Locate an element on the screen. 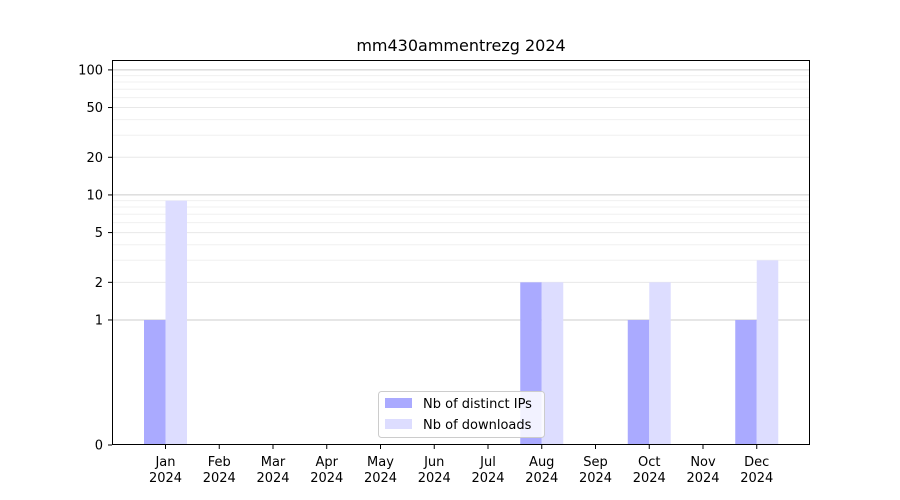 This screenshot has width=900, height=500. x-tick-label-month: Oct is located at coordinates (649, 462).